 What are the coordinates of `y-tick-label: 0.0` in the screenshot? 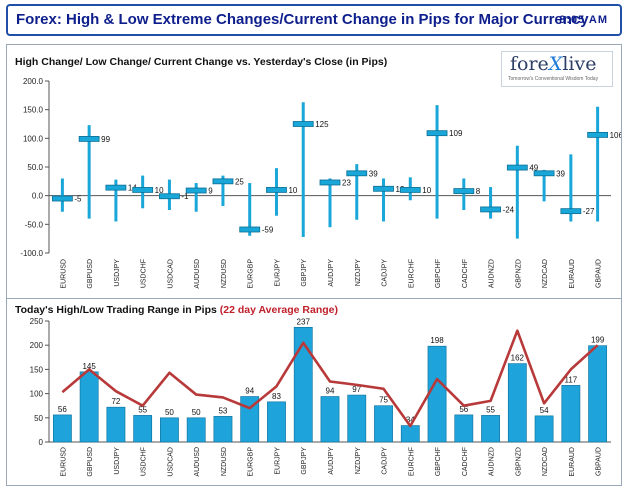 It's located at (38, 196).